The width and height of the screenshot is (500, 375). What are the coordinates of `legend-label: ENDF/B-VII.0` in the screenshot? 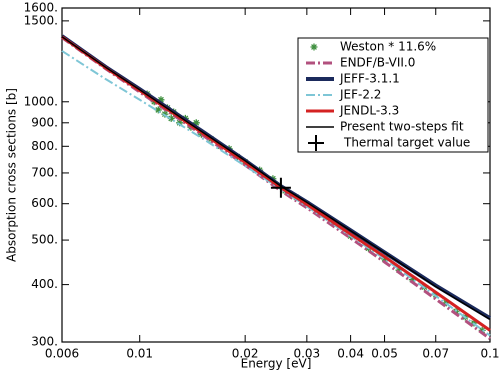 It's located at (377, 63).